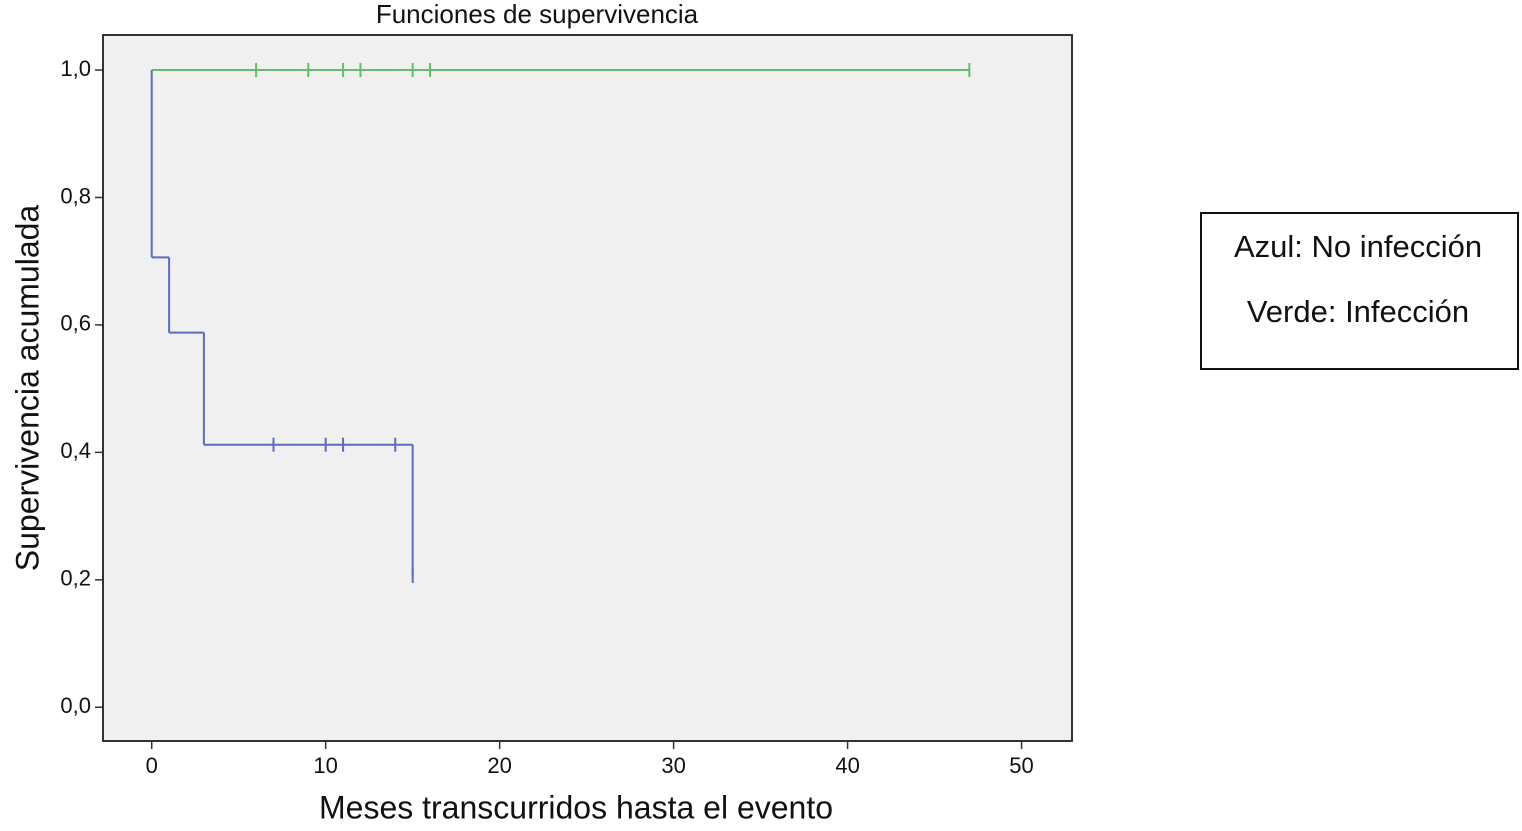  I want to click on y-tick-label: 0,8, so click(75, 195).